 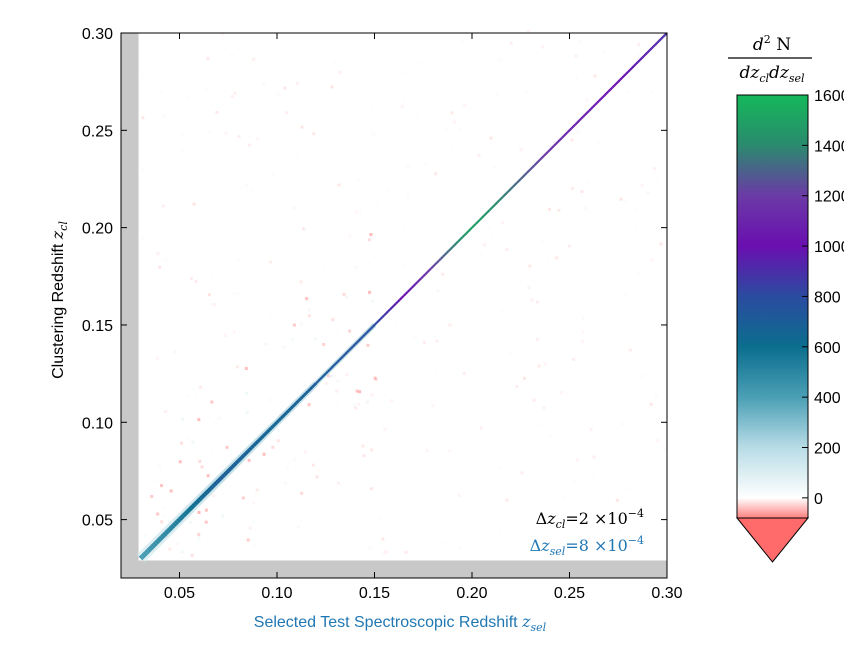 I want to click on annotation-delta-zsel-symbol: z, so click(x=545, y=545).